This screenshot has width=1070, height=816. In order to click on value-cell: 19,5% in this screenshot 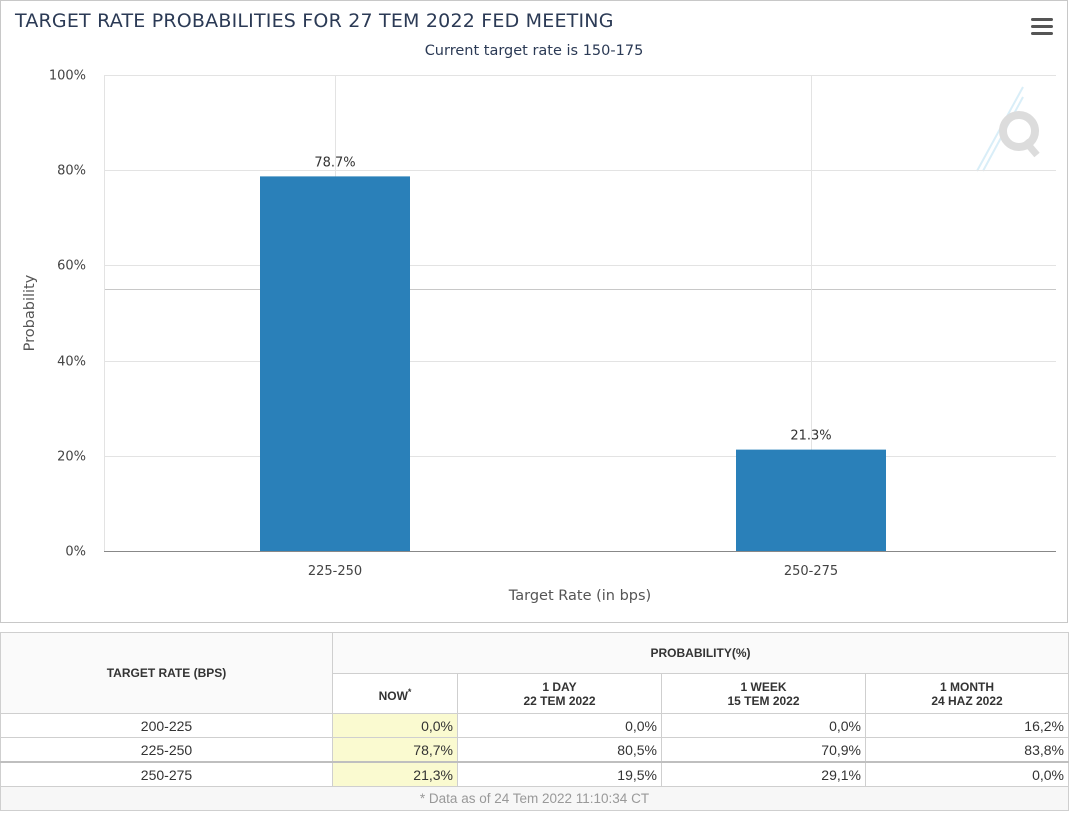, I will do `click(559, 774)`.